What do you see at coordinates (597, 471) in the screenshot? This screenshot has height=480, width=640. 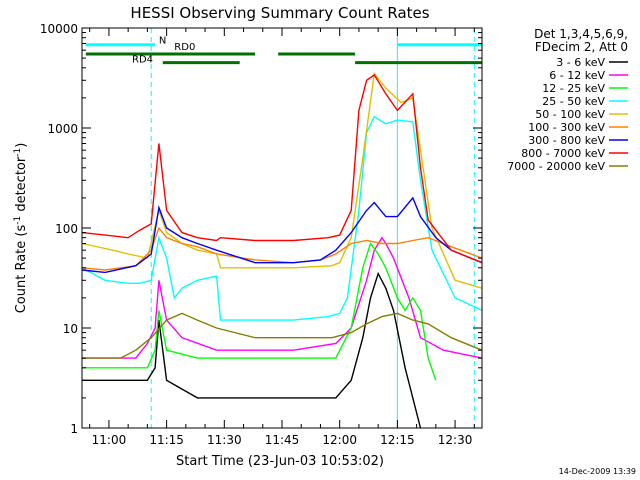 I see `footer-timestamp: 14-Dec-2009 13:39` at bounding box center [597, 471].